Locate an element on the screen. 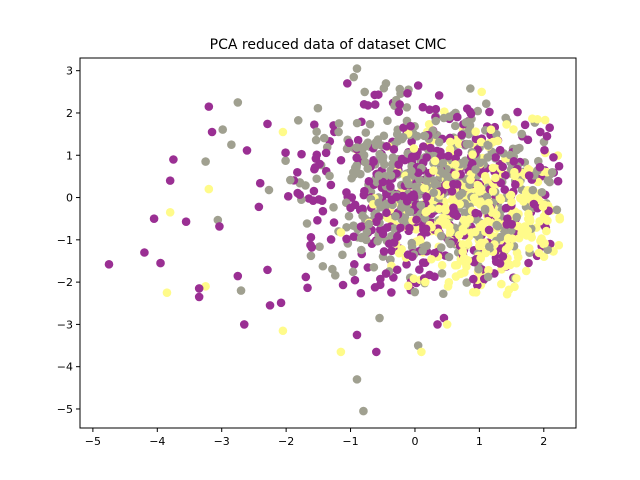 The height and width of the screenshot is (480, 640). x-tick-label: 1 is located at coordinates (479, 441).